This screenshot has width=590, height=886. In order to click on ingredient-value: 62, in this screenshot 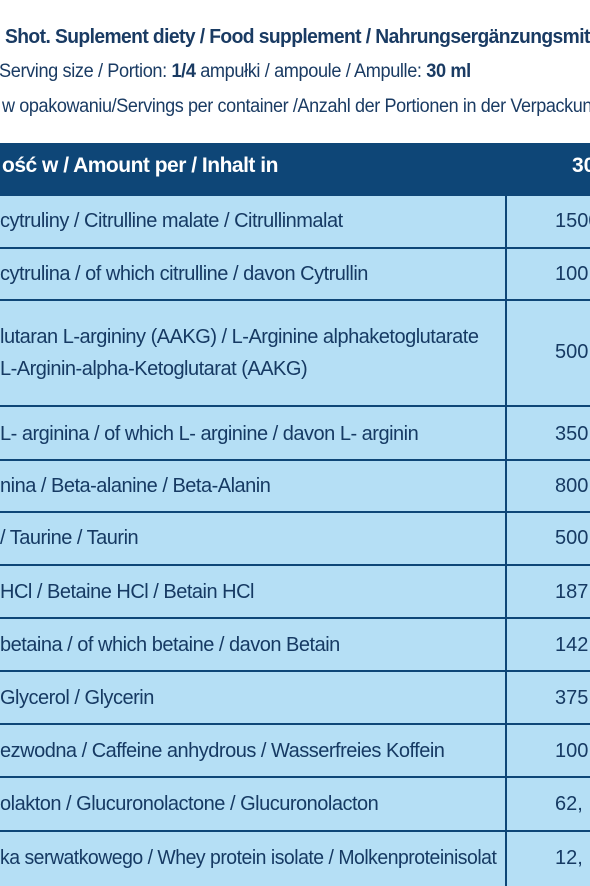, I will do `click(569, 804)`.